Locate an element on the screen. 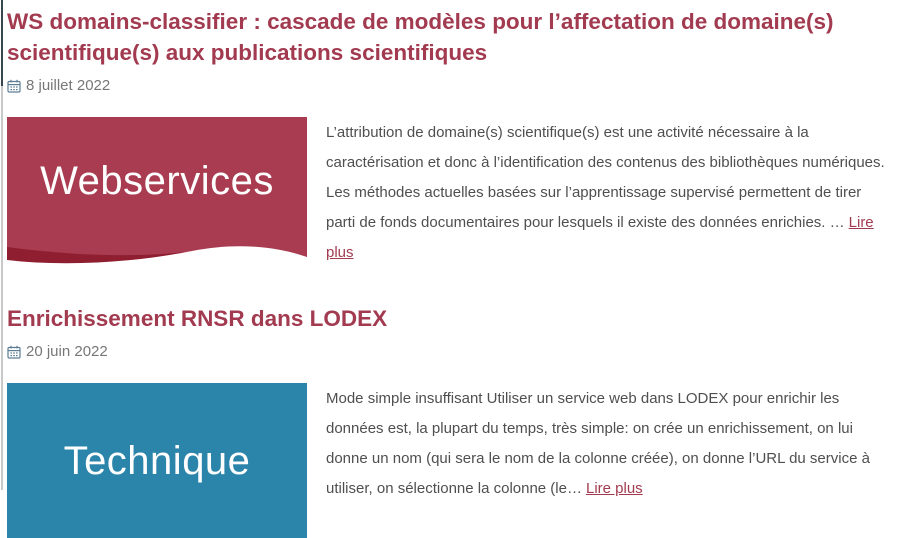 This screenshot has height=538, width=909. post-date: 20 juin 2022 is located at coordinates (67, 351).